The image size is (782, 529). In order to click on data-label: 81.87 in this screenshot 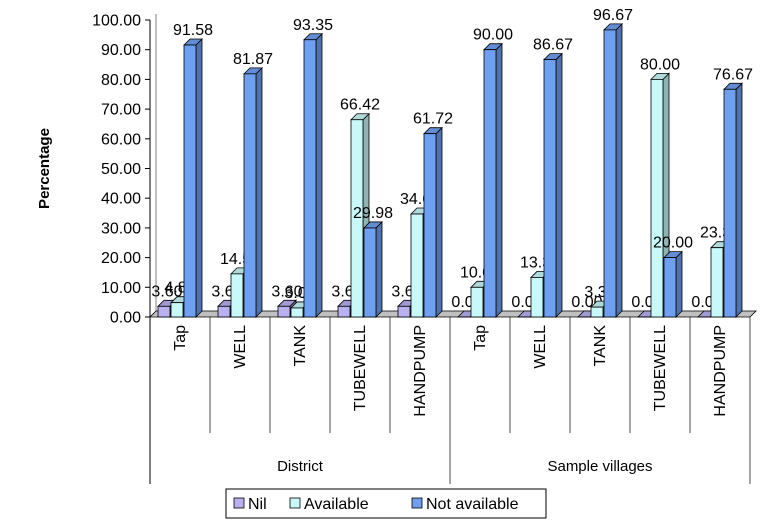, I will do `click(253, 59)`.